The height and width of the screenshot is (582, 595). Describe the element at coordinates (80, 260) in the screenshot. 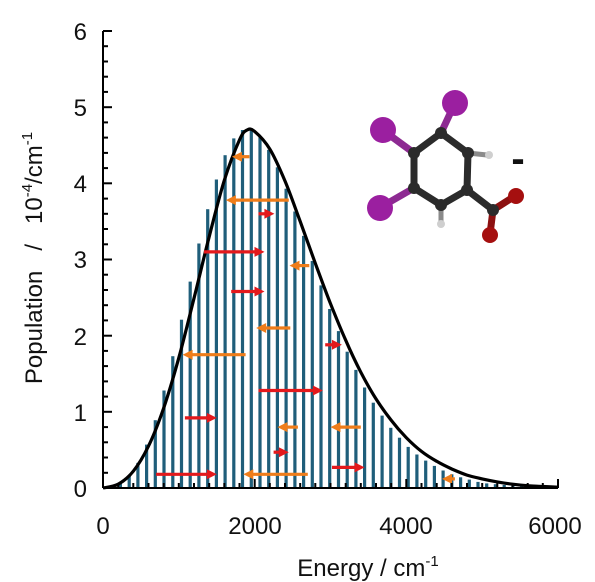

I see `y-tick-label: 3` at that location.